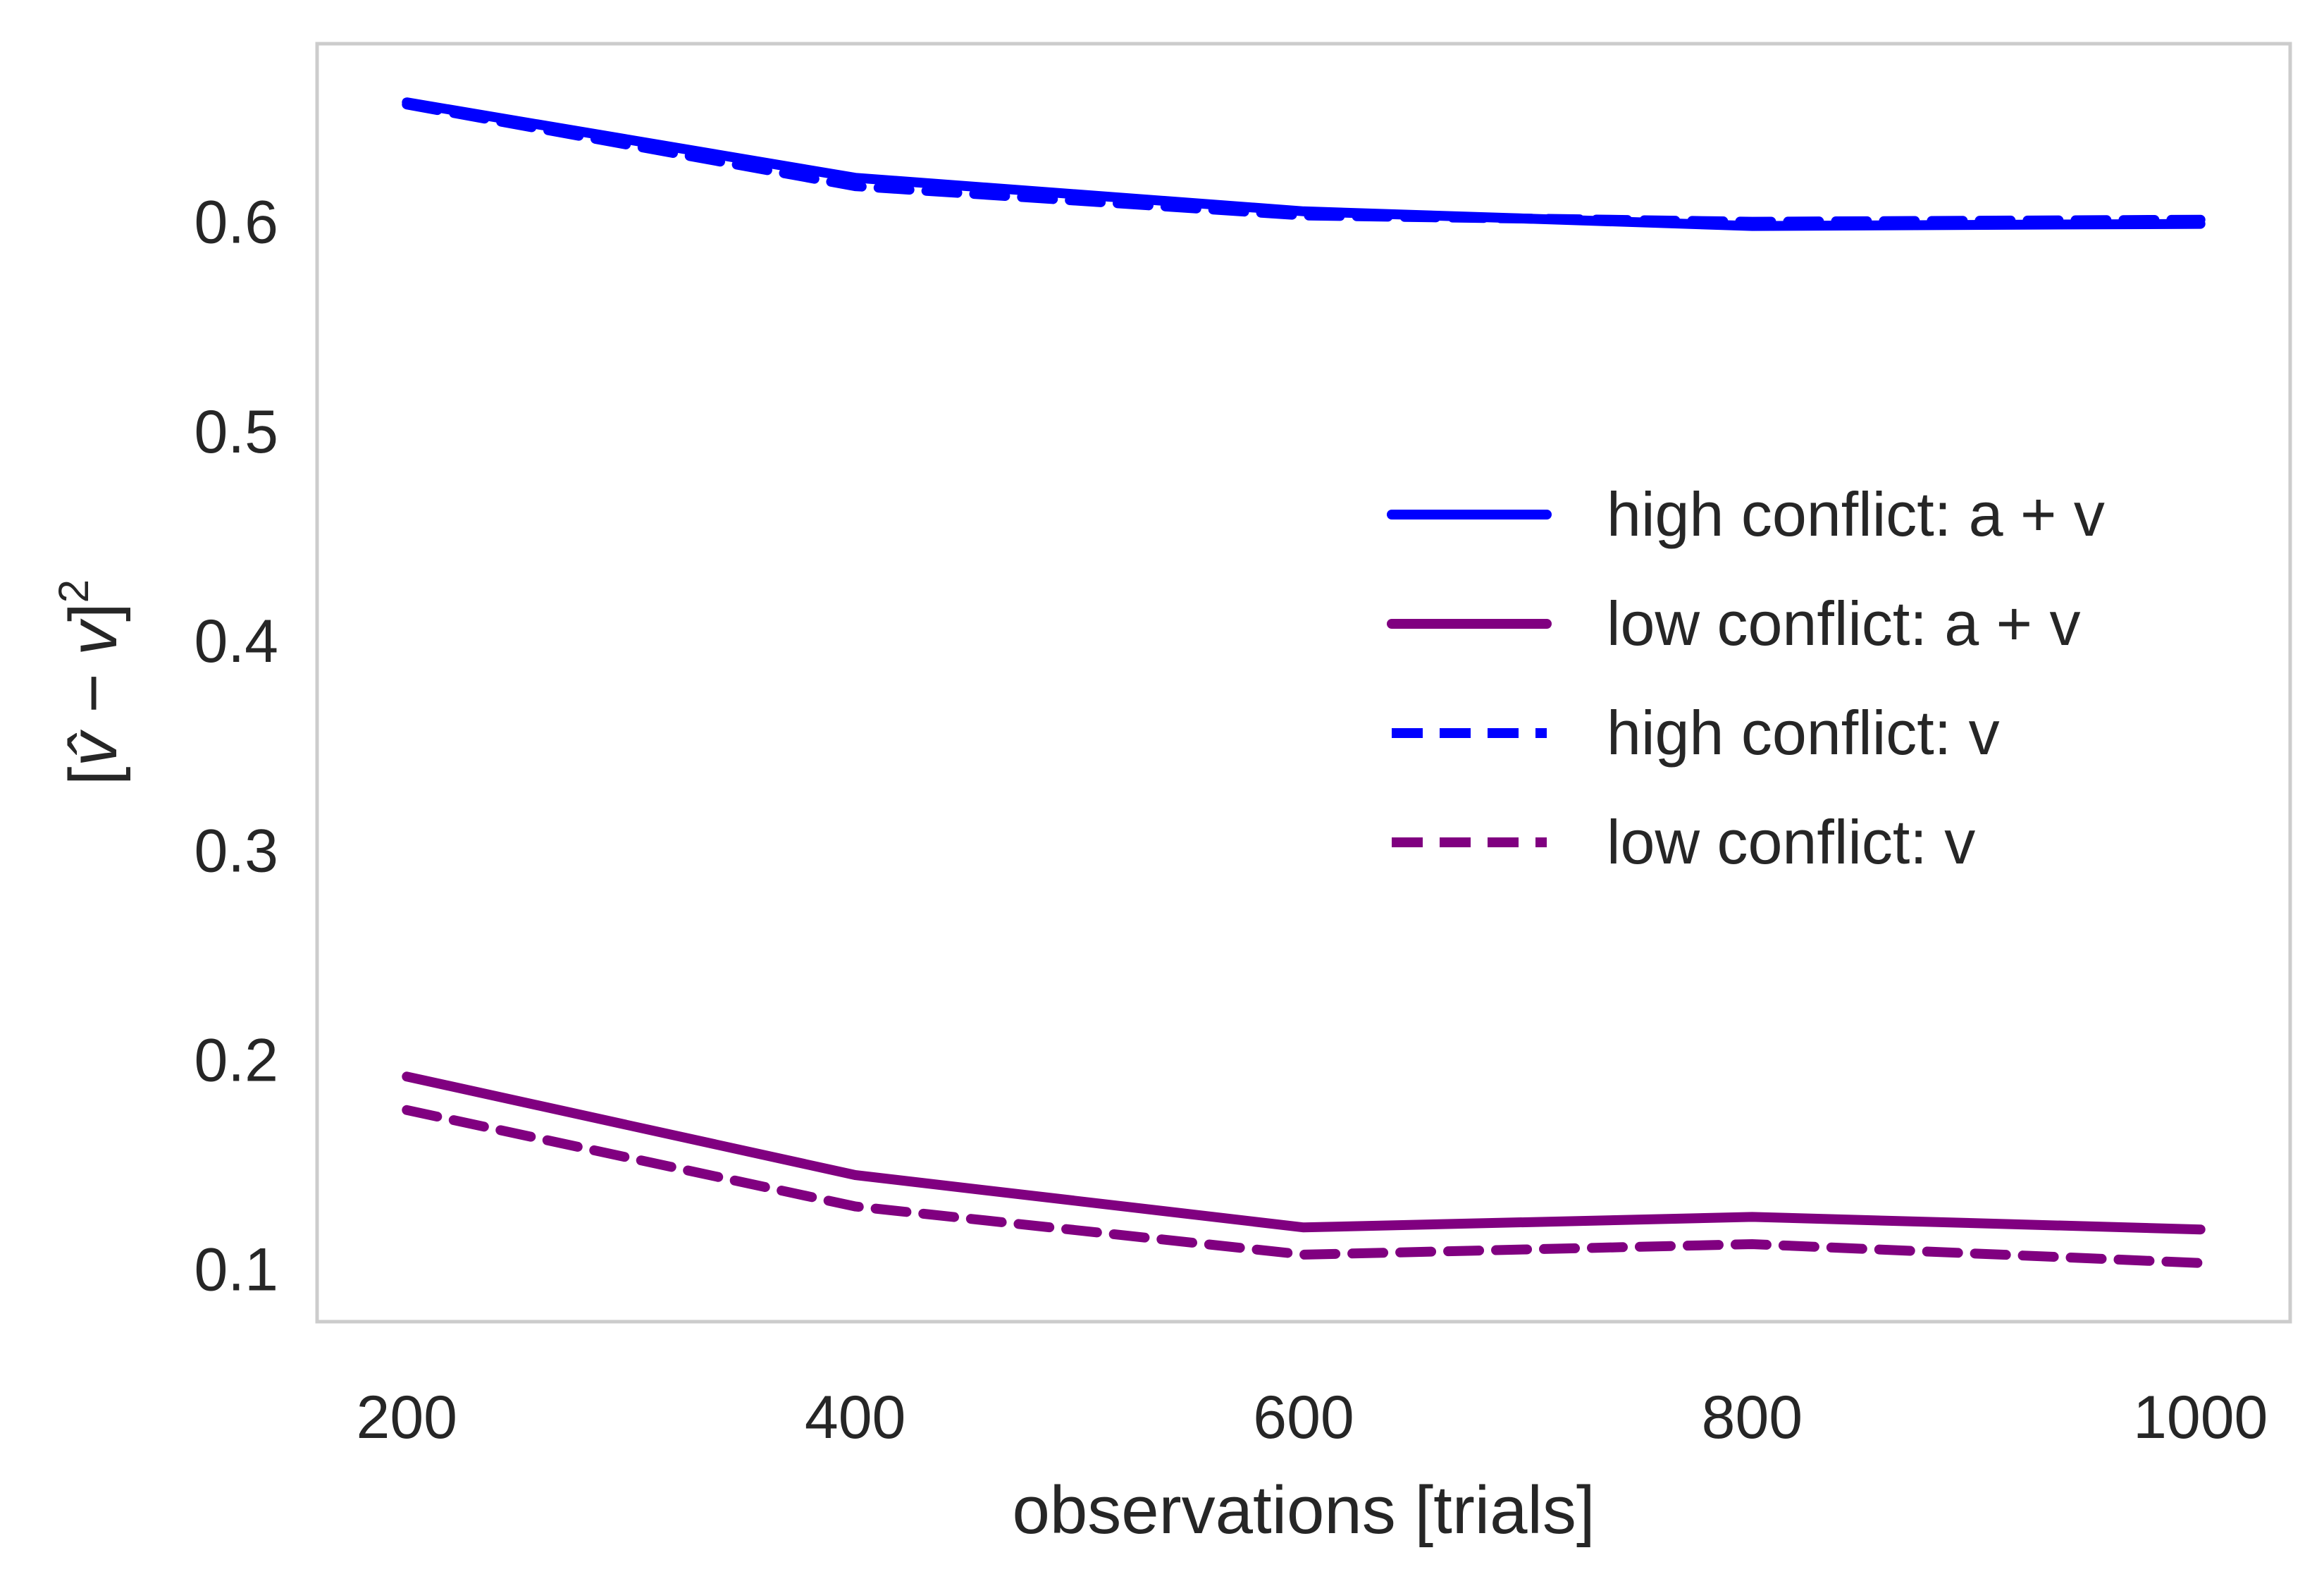  I want to click on x-tick-labels: 200 400 600 800 1000, so click(1312, 1418).